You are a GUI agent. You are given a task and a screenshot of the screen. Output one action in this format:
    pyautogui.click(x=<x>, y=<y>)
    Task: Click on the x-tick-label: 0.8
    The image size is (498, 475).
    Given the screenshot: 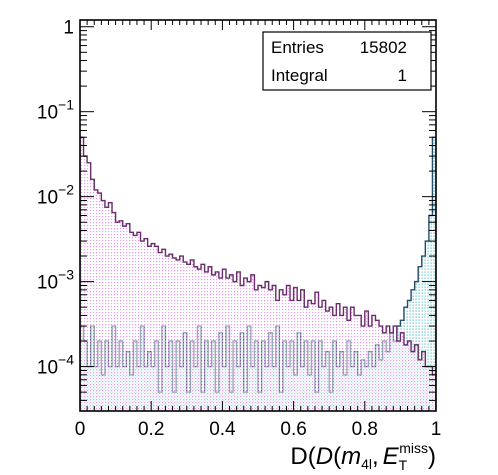 What is the action you would take?
    pyautogui.click(x=365, y=429)
    